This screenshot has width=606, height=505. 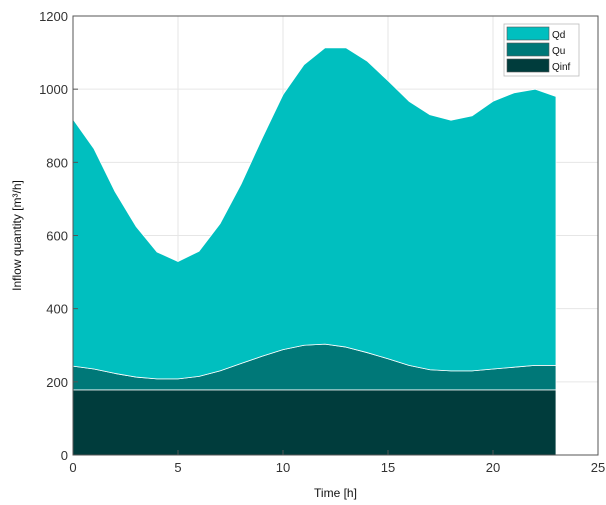 What do you see at coordinates (493, 467) in the screenshot?
I see `x-tick-label: 20` at bounding box center [493, 467].